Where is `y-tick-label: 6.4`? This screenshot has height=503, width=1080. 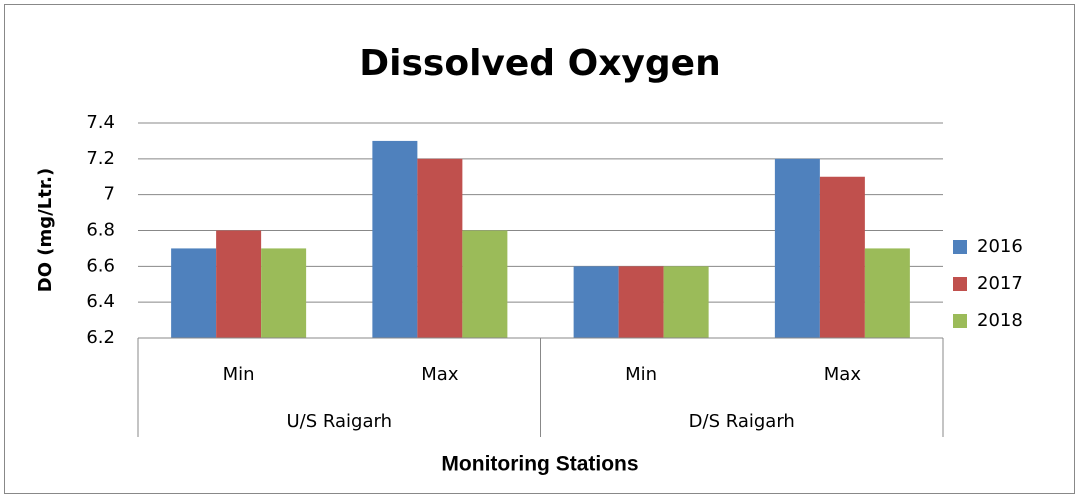
y-tick-label: 6.4 is located at coordinates (100, 301).